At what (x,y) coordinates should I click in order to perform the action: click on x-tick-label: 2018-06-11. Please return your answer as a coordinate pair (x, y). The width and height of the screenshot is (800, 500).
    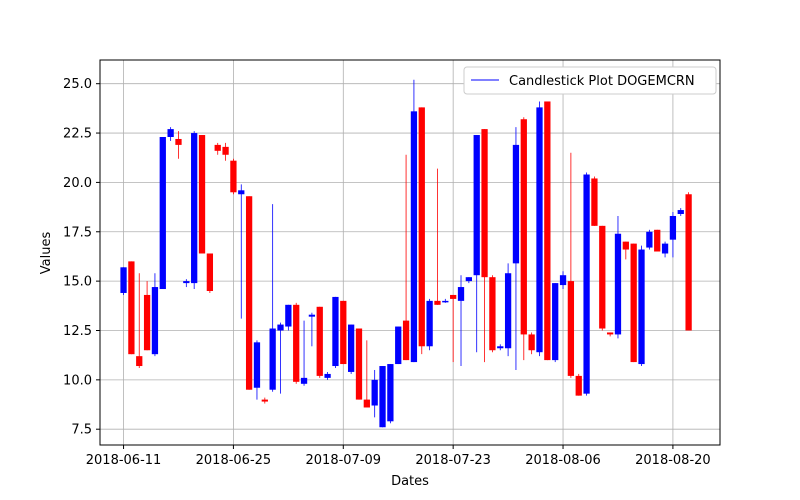
    Looking at the image, I should click on (124, 460).